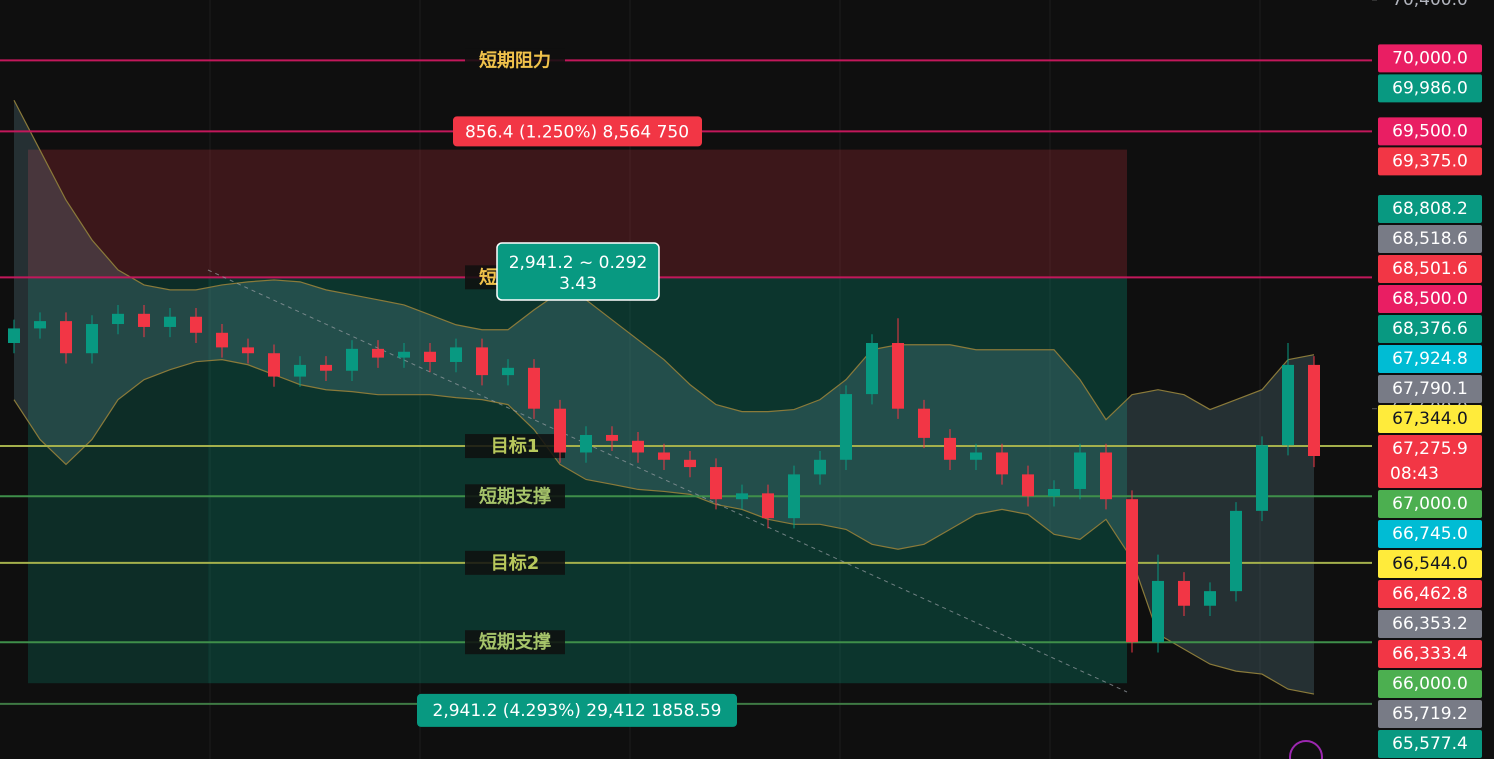 Image resolution: width=1494 pixels, height=759 pixels. What do you see at coordinates (1430, 161) in the screenshot?
I see `price-tag-label: 69,375.0` at bounding box center [1430, 161].